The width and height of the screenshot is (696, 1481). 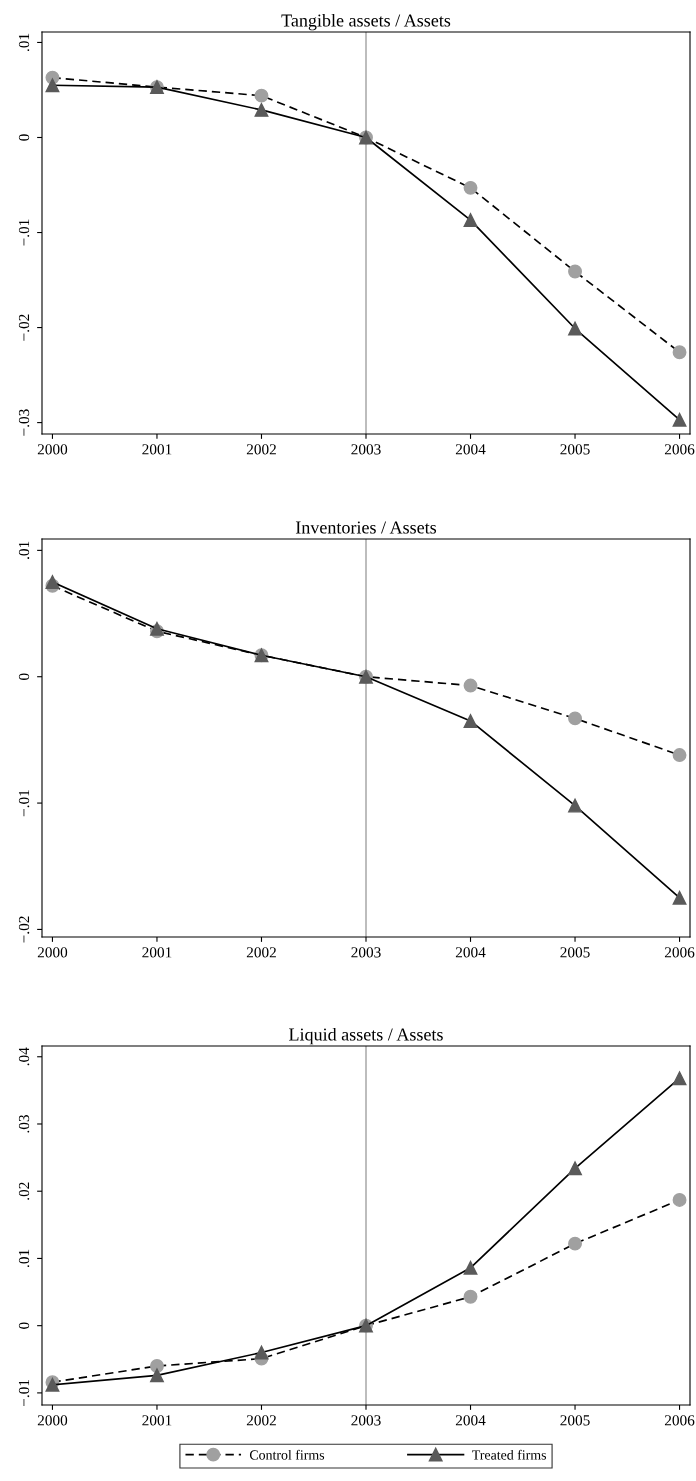 What do you see at coordinates (366, 1036) in the screenshot?
I see `chart-title: Liquid assets / Assets` at bounding box center [366, 1036].